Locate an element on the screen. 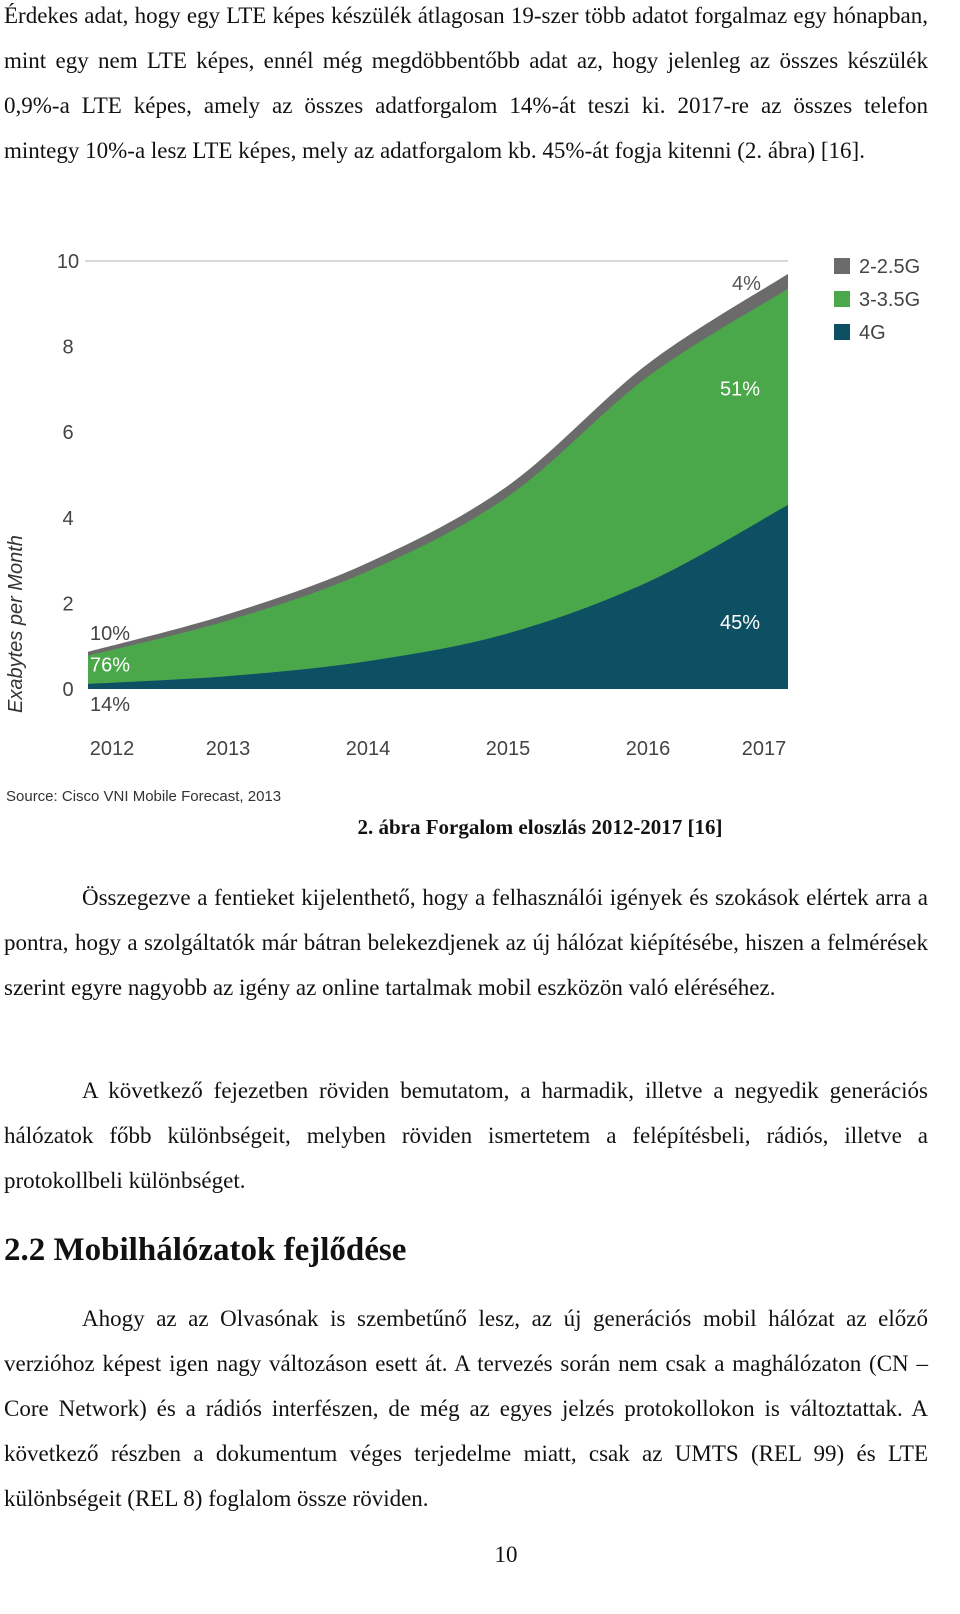 Image resolution: width=960 pixels, height=1614 pixels. annotation-label: 45% is located at coordinates (740, 623).